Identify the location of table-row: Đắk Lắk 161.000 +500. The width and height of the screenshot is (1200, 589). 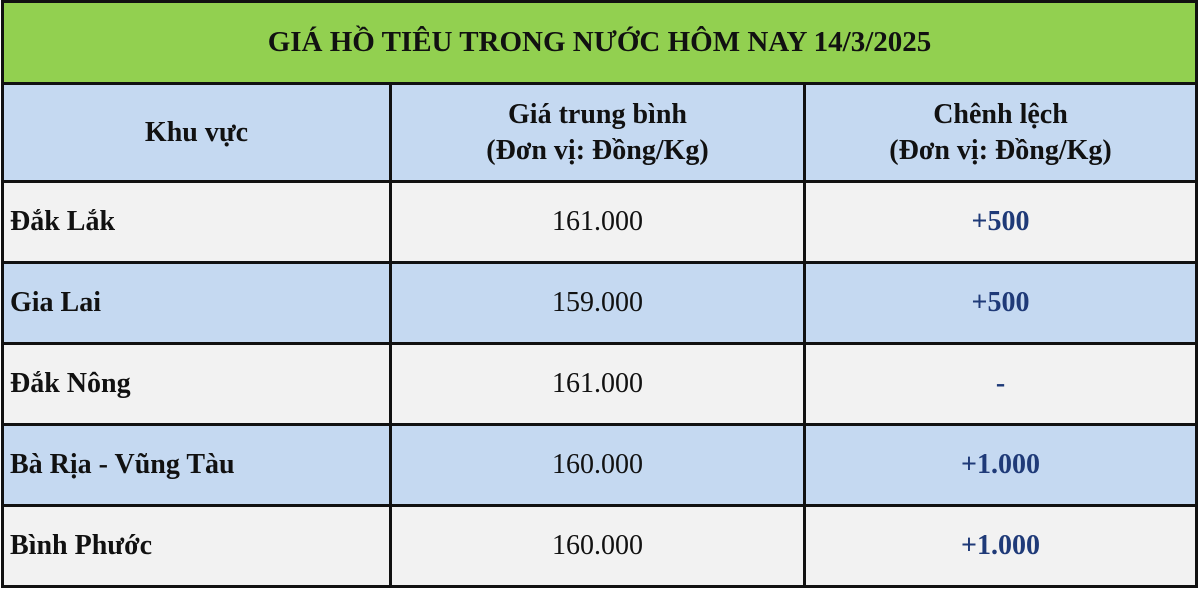
(599, 222).